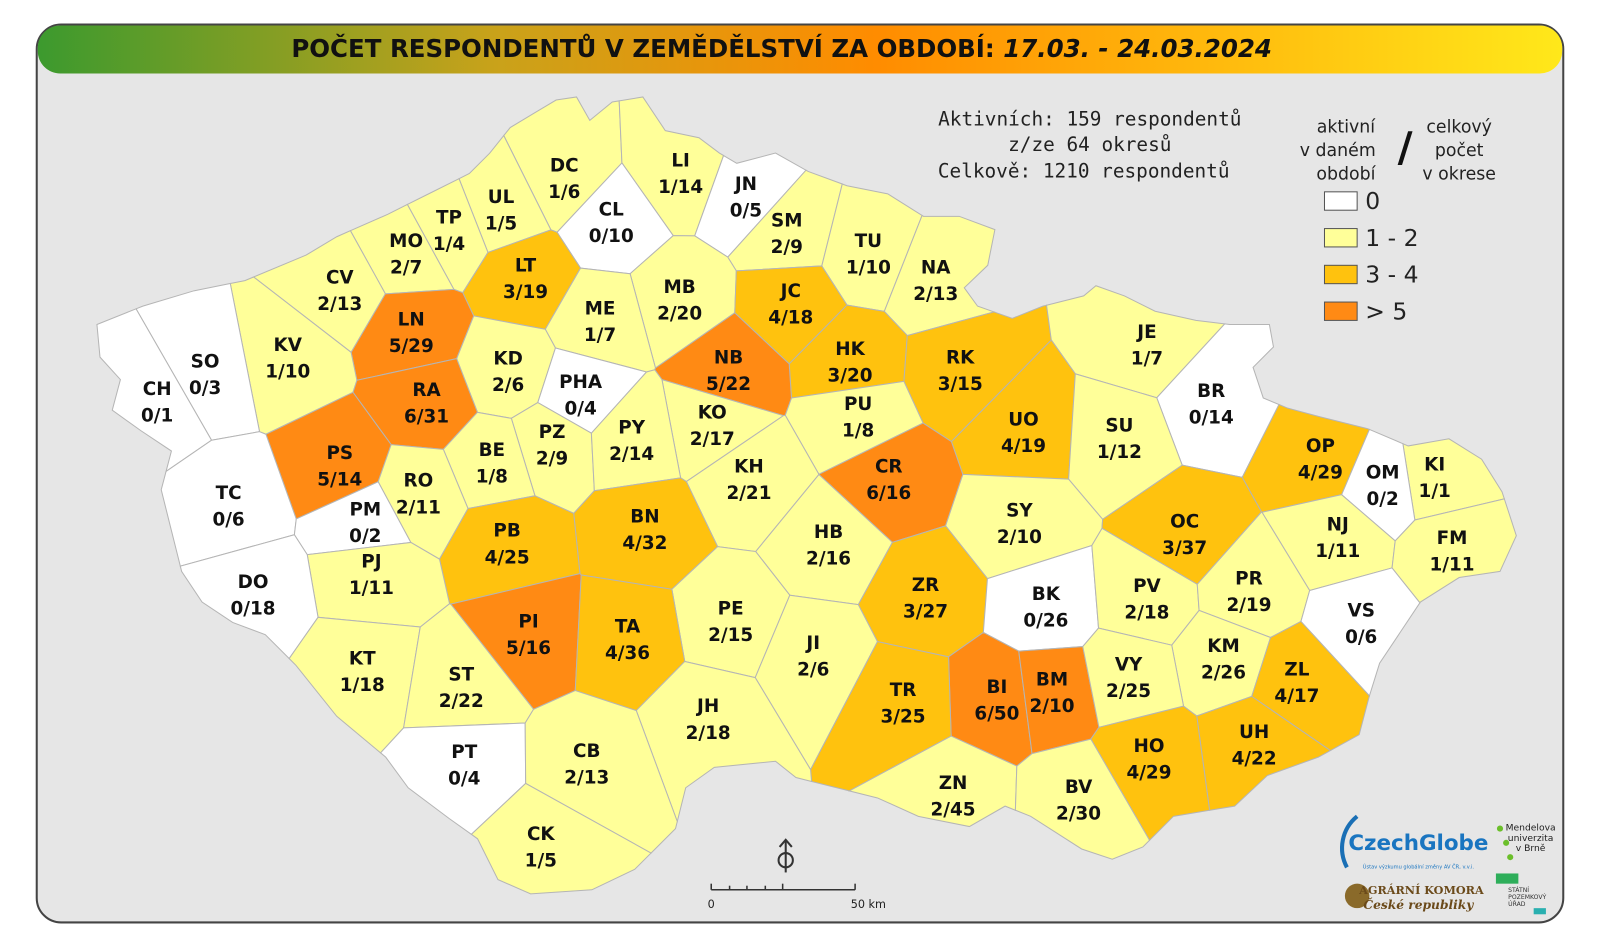 The image size is (1600, 950). I want to click on district-value: 2/13, so click(935, 294).